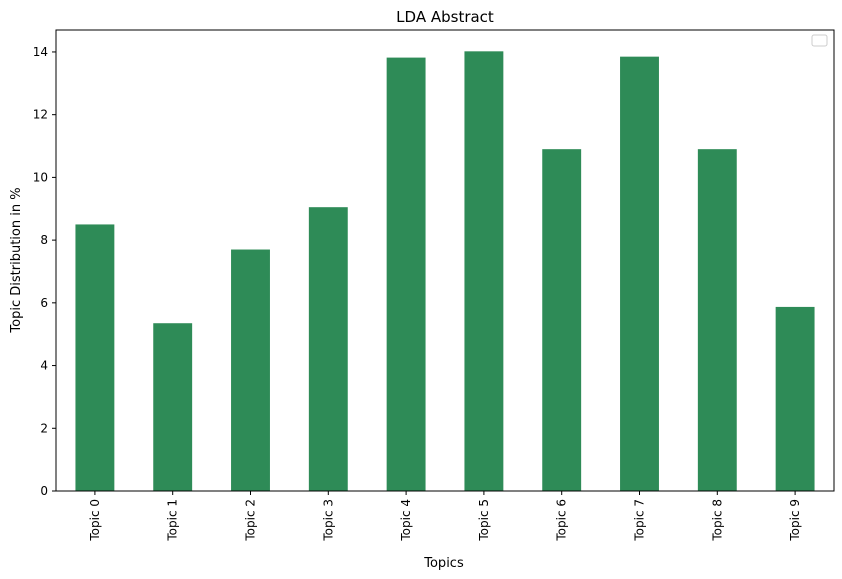 The height and width of the screenshot is (579, 842). I want to click on x-tick-label: Topic 3, so click(328, 520).